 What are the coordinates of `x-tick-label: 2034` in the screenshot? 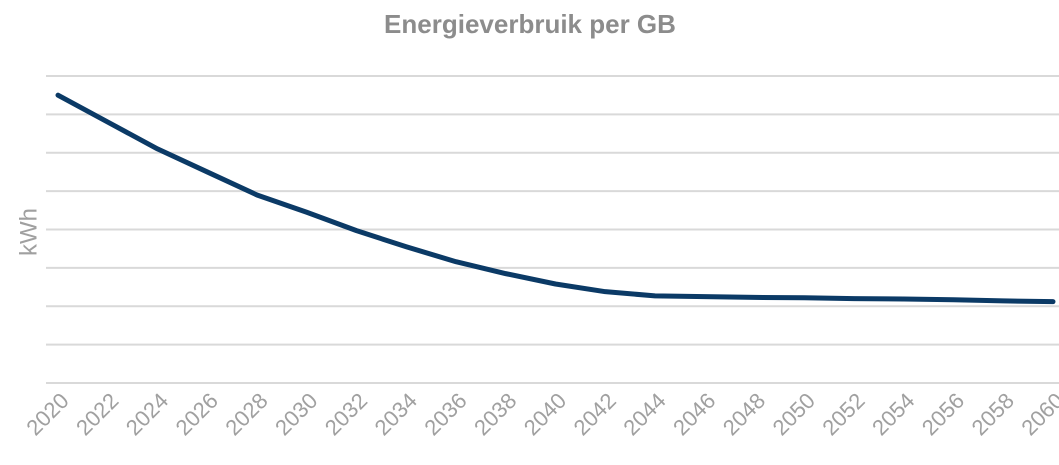 It's located at (396, 414).